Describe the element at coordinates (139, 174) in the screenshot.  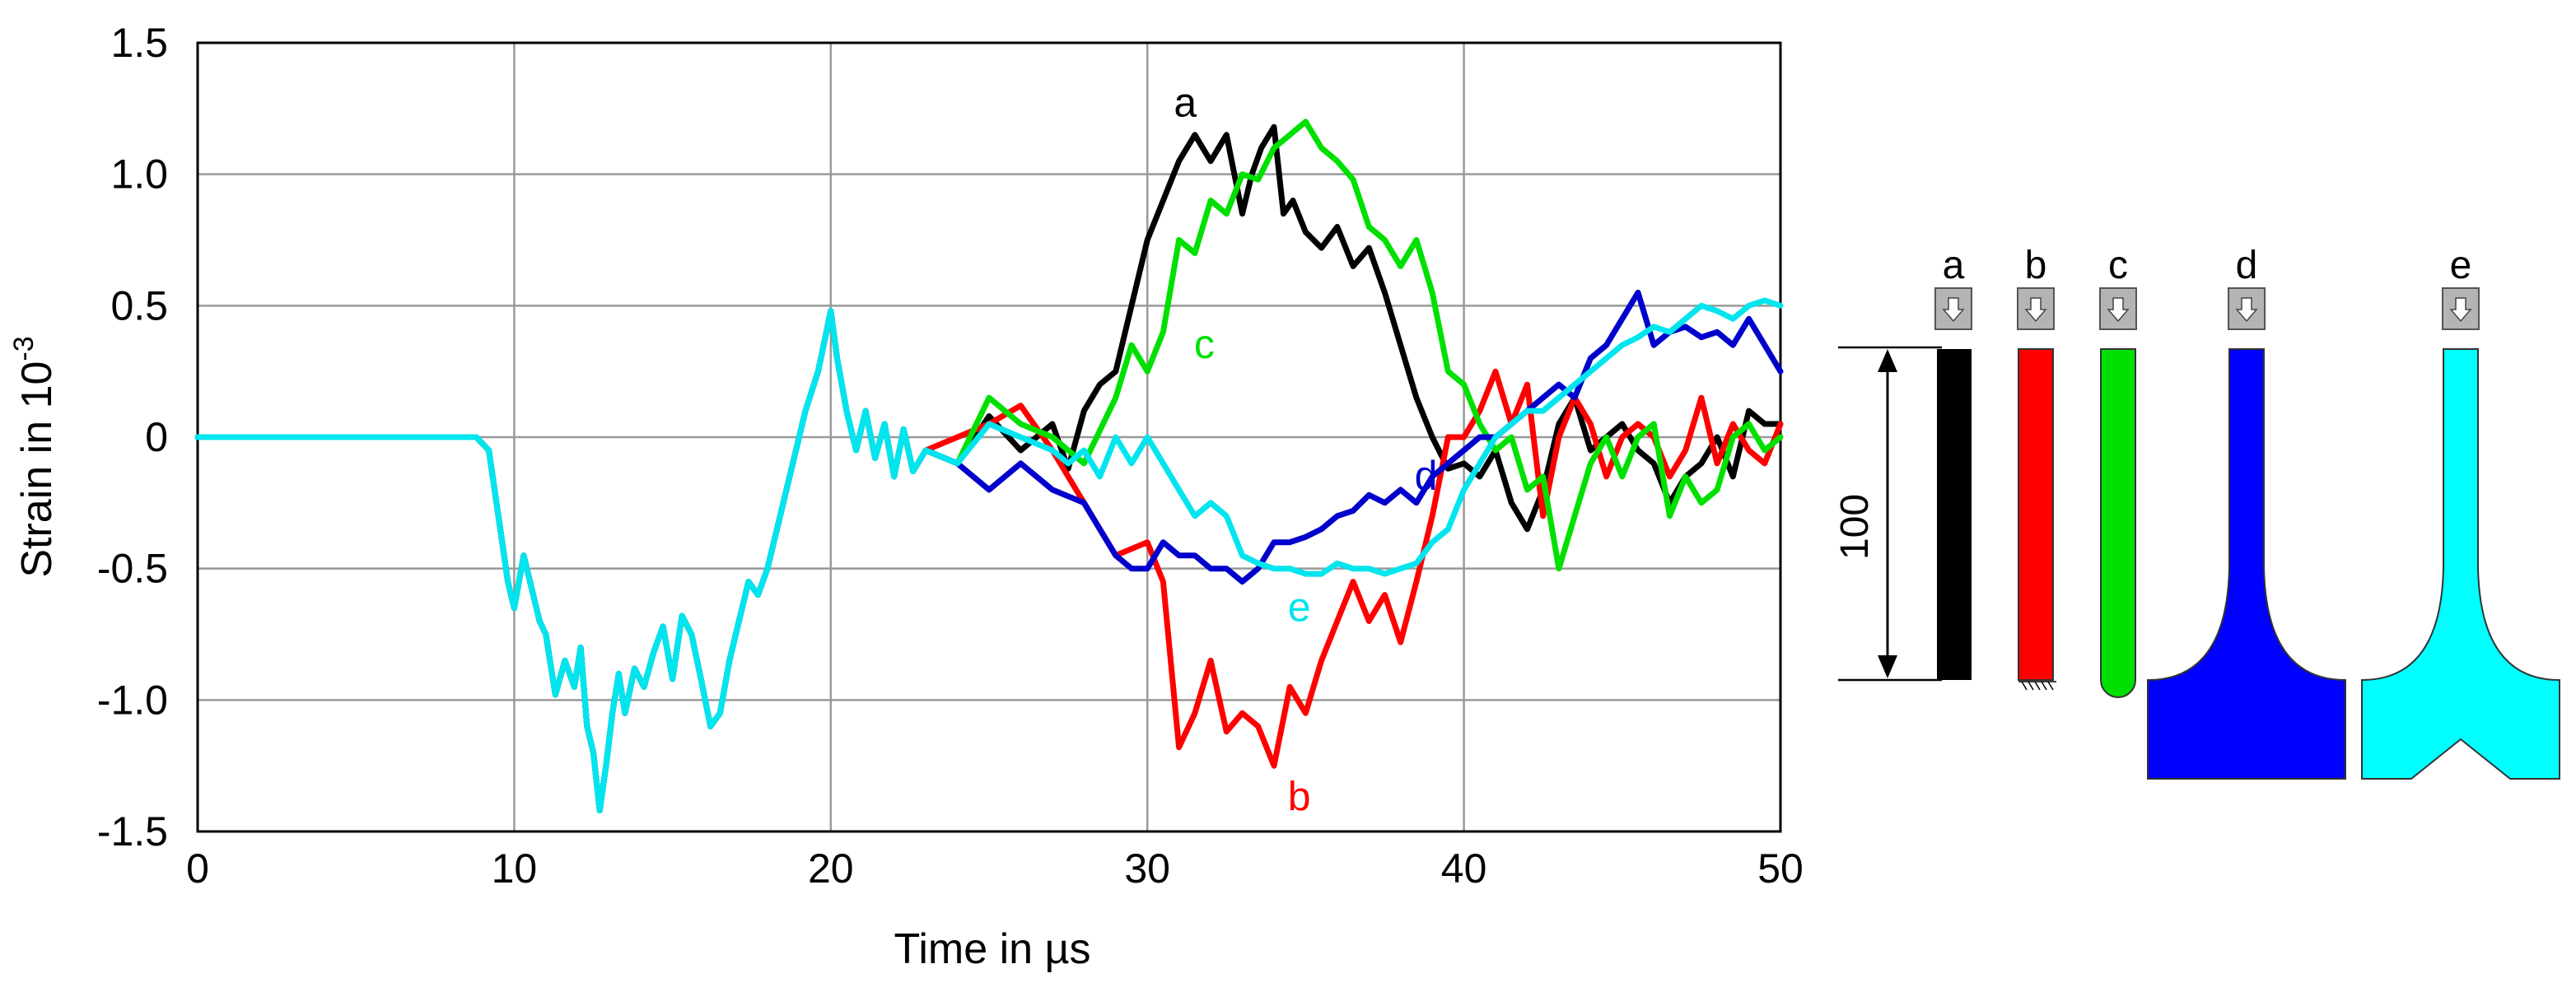
I see `y-tick-label: 1.0` at that location.